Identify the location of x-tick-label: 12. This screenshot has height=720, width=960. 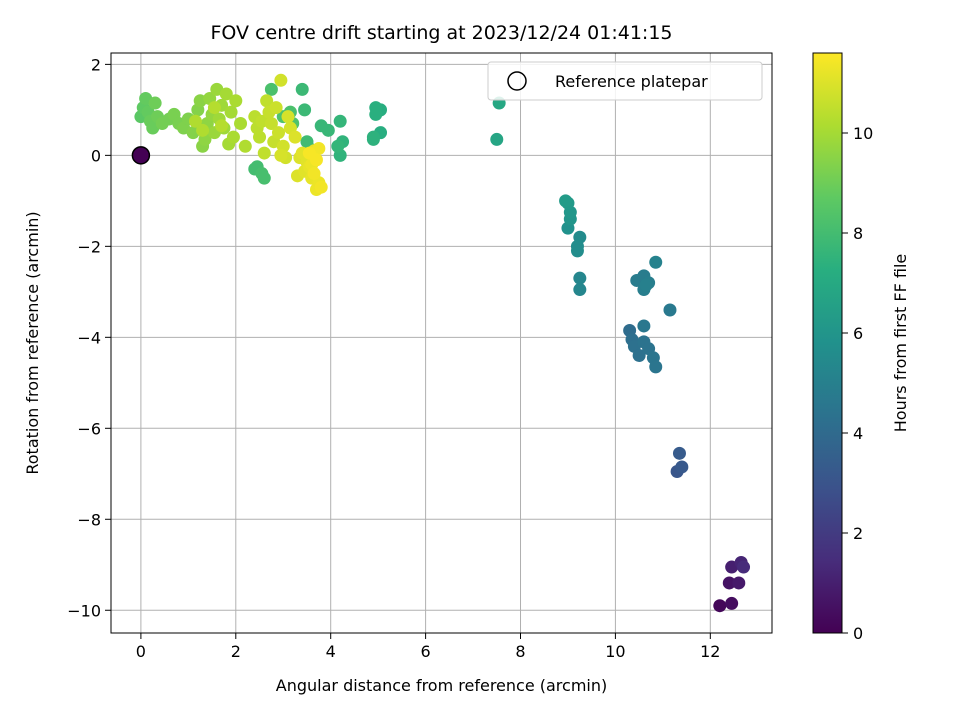
(710, 651).